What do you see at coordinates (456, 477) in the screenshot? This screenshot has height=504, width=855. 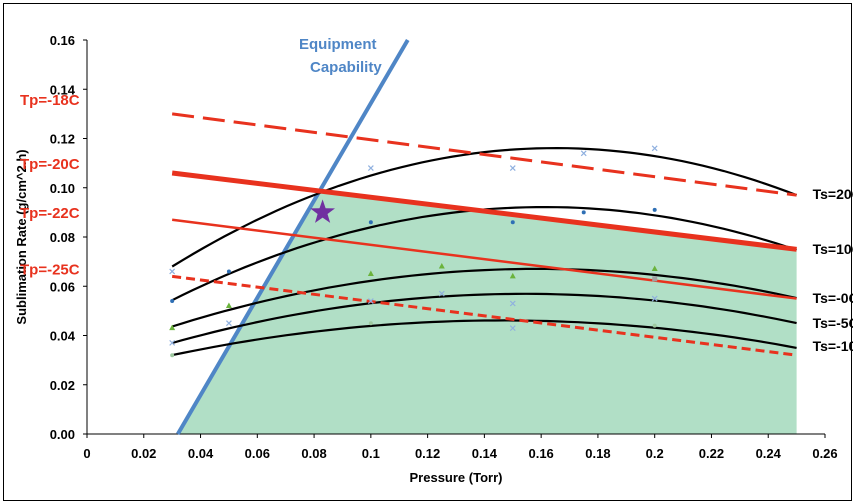 I see `x-axis-title: Pressure (Torr)` at bounding box center [456, 477].